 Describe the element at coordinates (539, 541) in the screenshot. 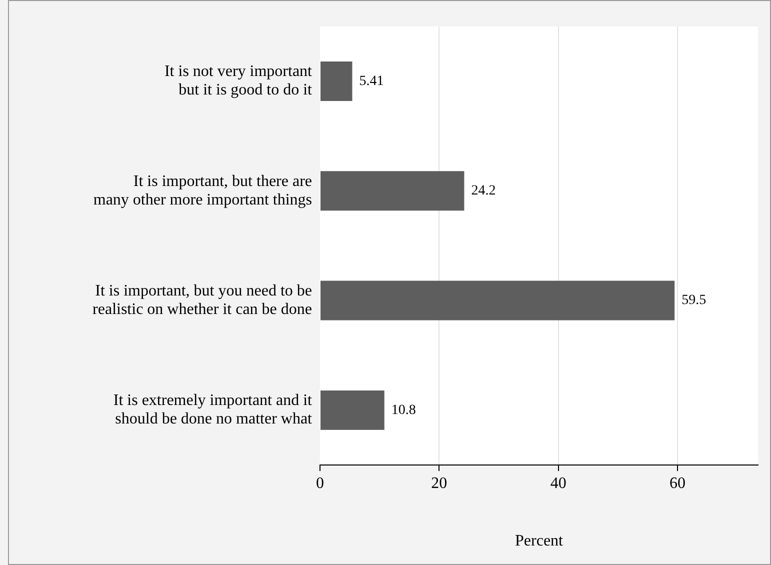

I see `x-axis-title: Percent` at that location.